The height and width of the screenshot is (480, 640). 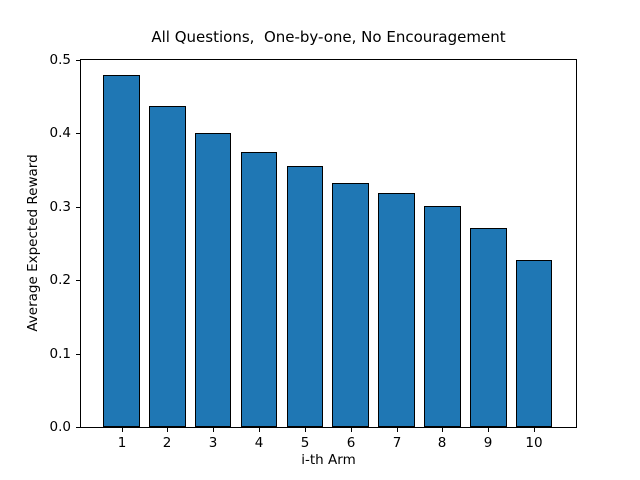 What do you see at coordinates (442, 443) in the screenshot?
I see `x-tick-label: 8` at bounding box center [442, 443].